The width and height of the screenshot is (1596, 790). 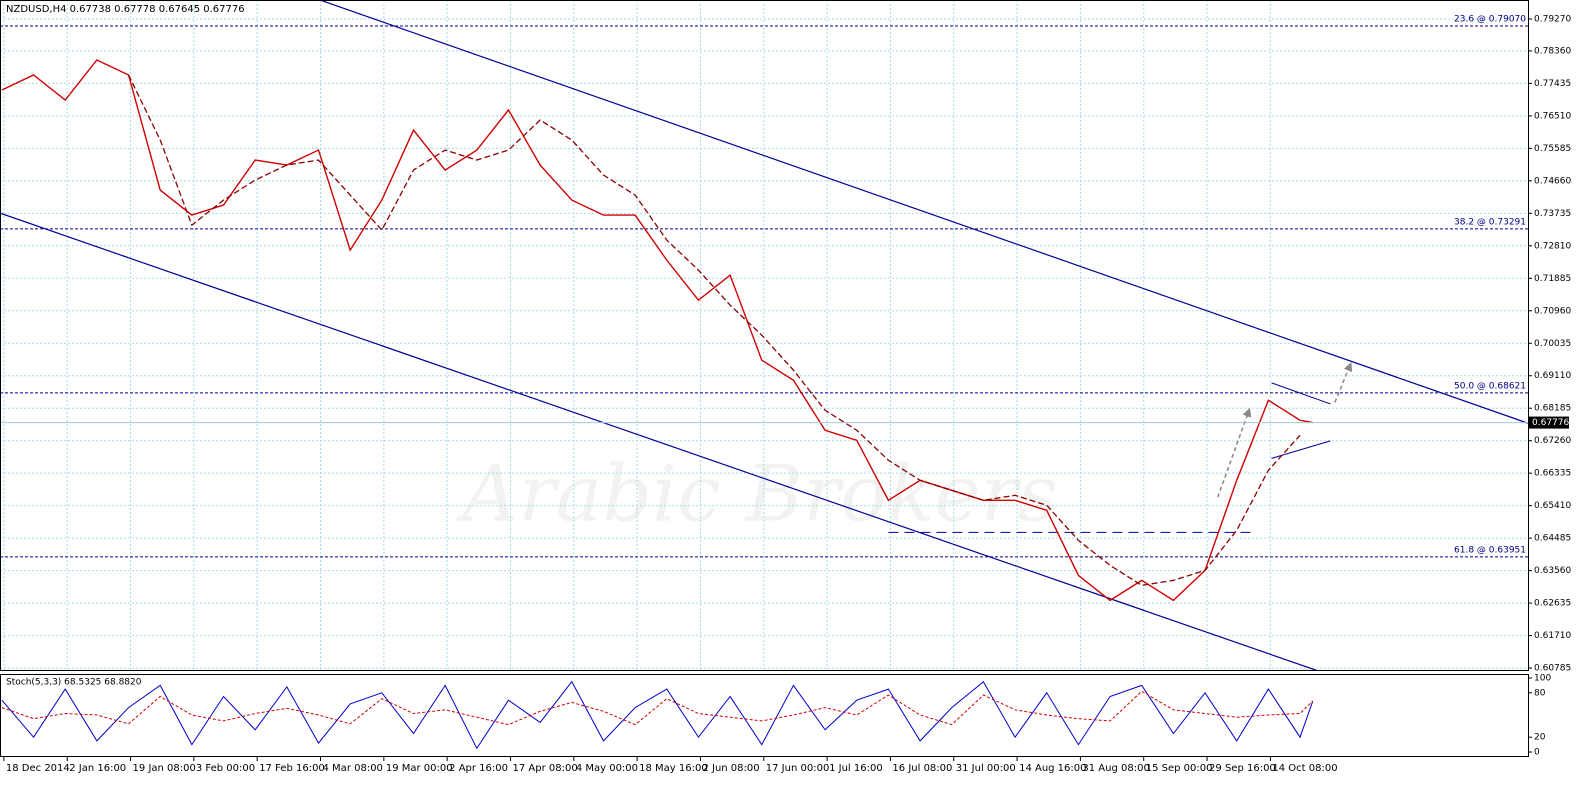 What do you see at coordinates (1552, 506) in the screenshot?
I see `y-tick-label: 0.65410` at bounding box center [1552, 506].